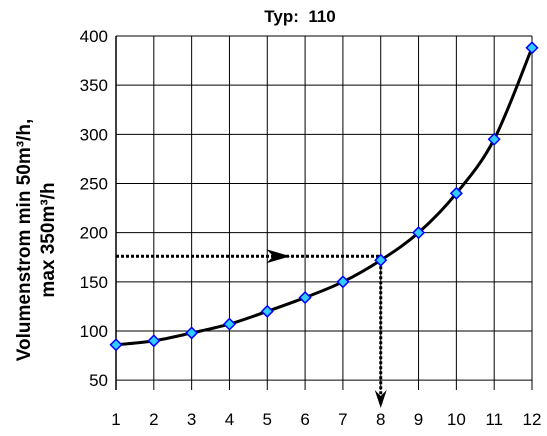 The width and height of the screenshot is (547, 436). Describe the element at coordinates (94, 36) in the screenshot. I see `y-tick-label: 400` at that location.